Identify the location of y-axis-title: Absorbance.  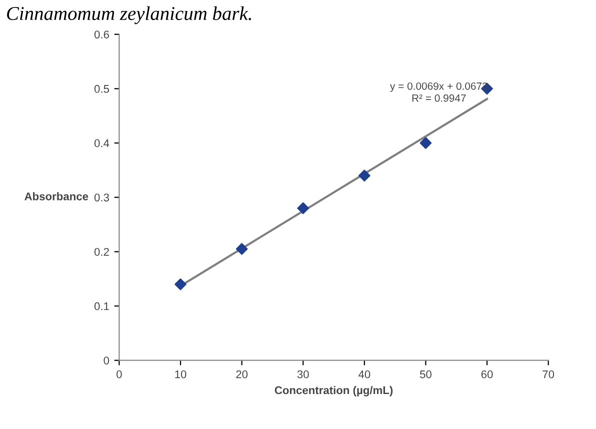
(56, 196).